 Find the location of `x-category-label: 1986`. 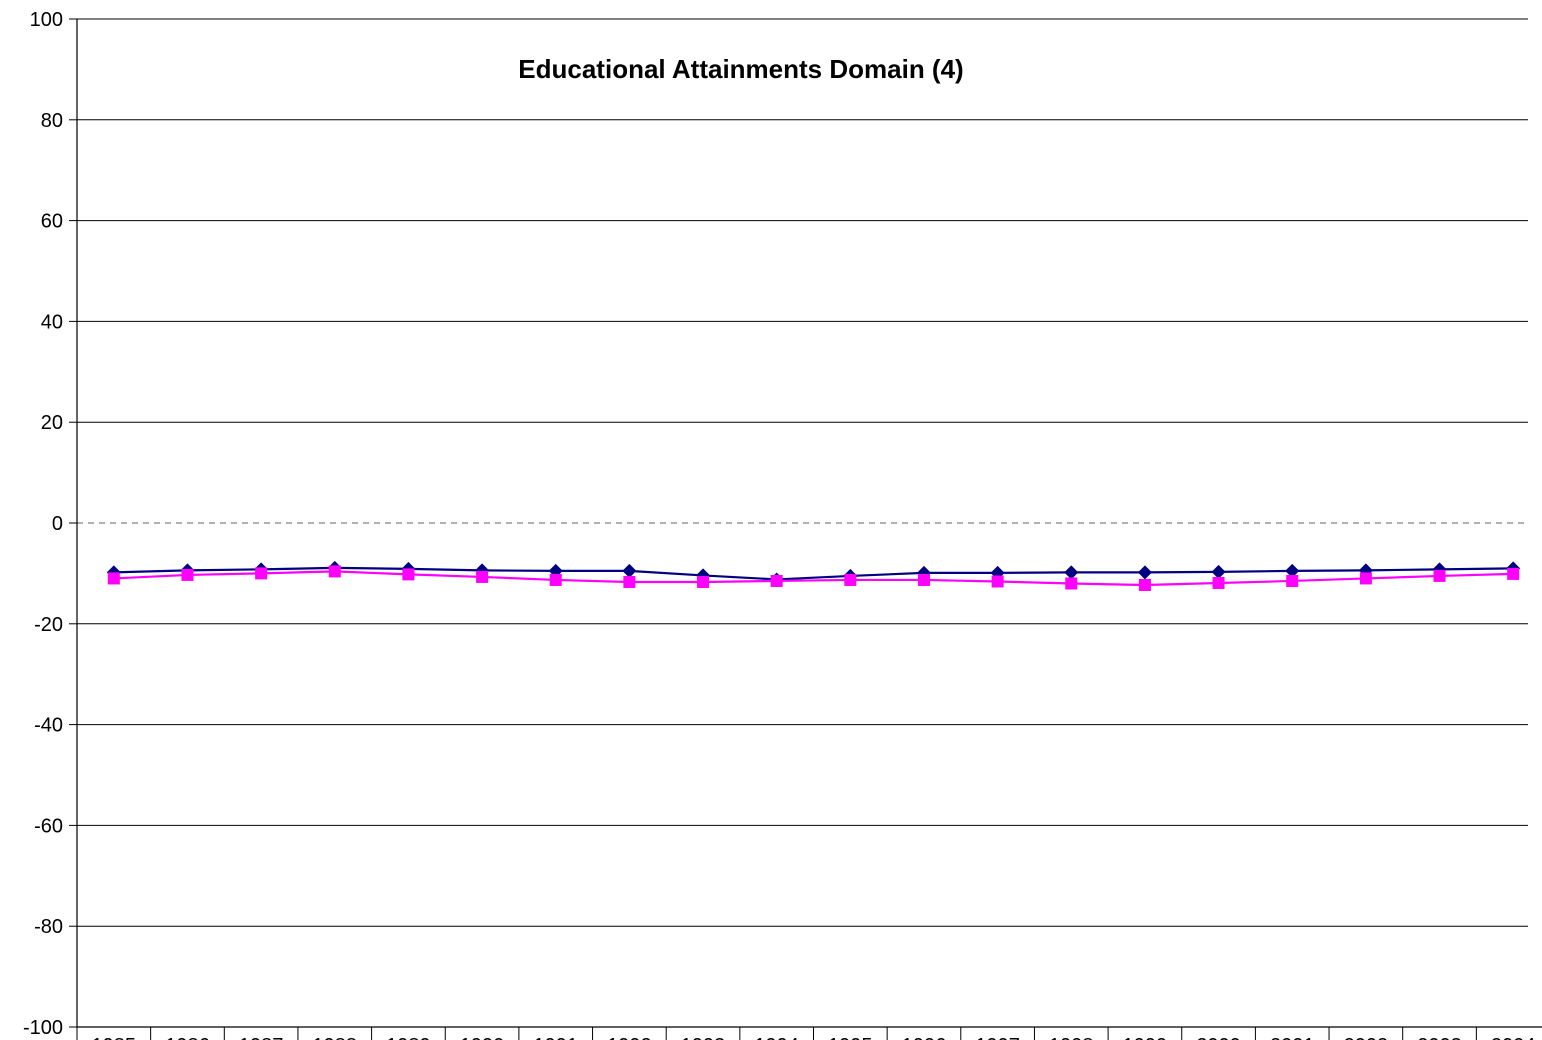

x-category-label: 1986 is located at coordinates (187, 1037).